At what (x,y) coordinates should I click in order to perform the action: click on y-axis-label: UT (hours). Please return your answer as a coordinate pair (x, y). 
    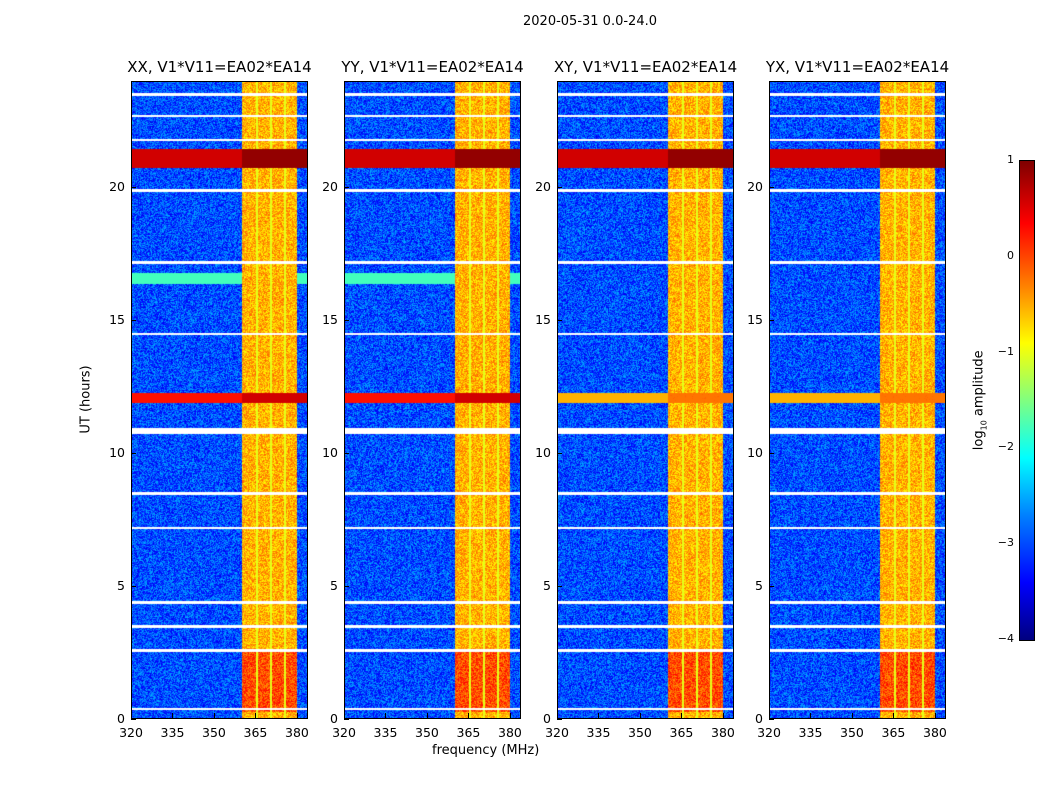
    Looking at the image, I should click on (86, 399).